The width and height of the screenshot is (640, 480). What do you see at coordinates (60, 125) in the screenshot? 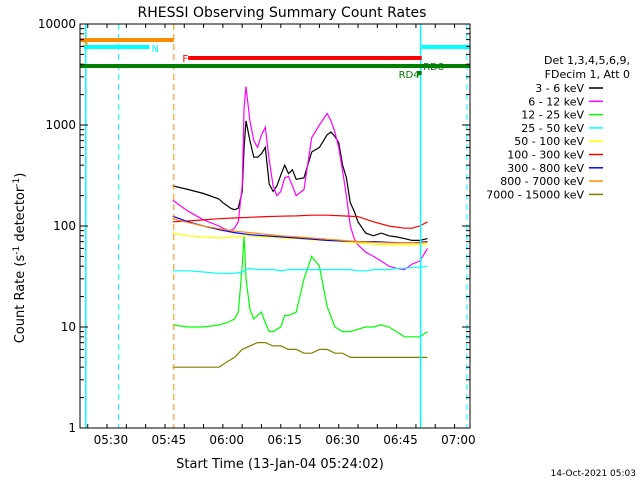
I see `y-tick-label: 1000` at bounding box center [60, 125].